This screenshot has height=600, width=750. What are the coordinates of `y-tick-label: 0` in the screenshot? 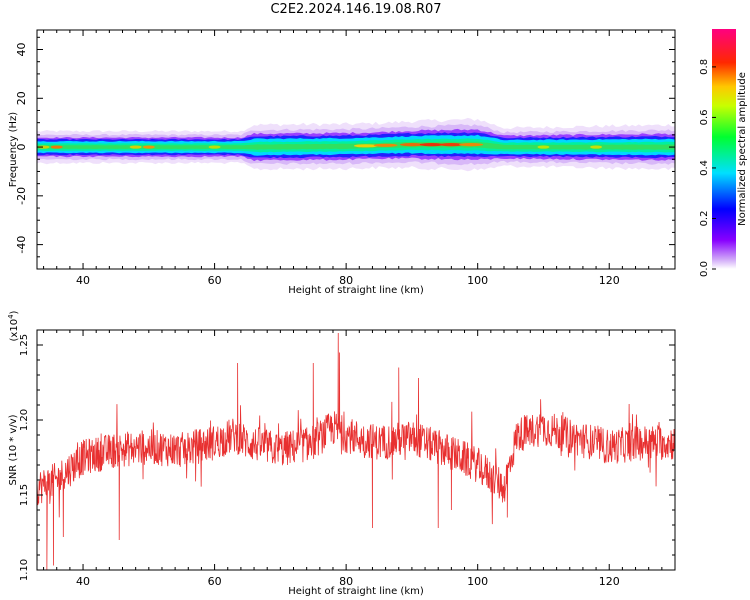 It's located at (21, 147).